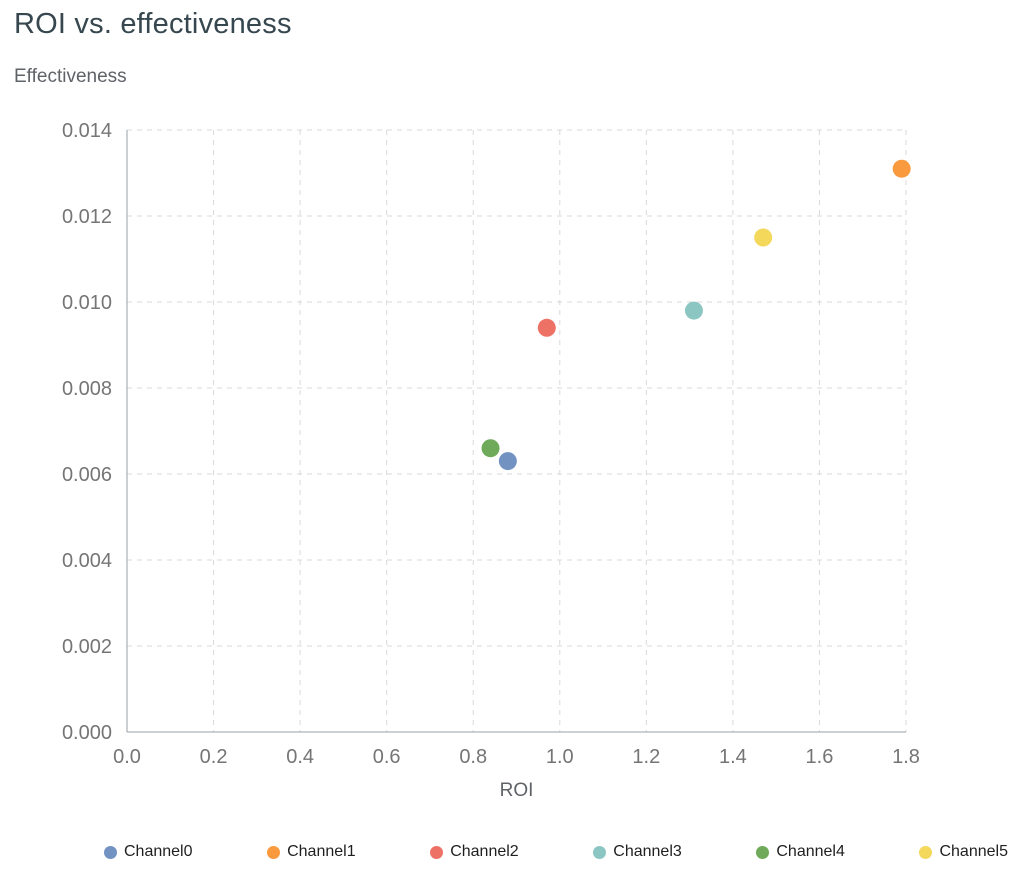 The width and height of the screenshot is (1024, 878). What do you see at coordinates (87, 217) in the screenshot?
I see `y-tick-label: 0.012` at bounding box center [87, 217].